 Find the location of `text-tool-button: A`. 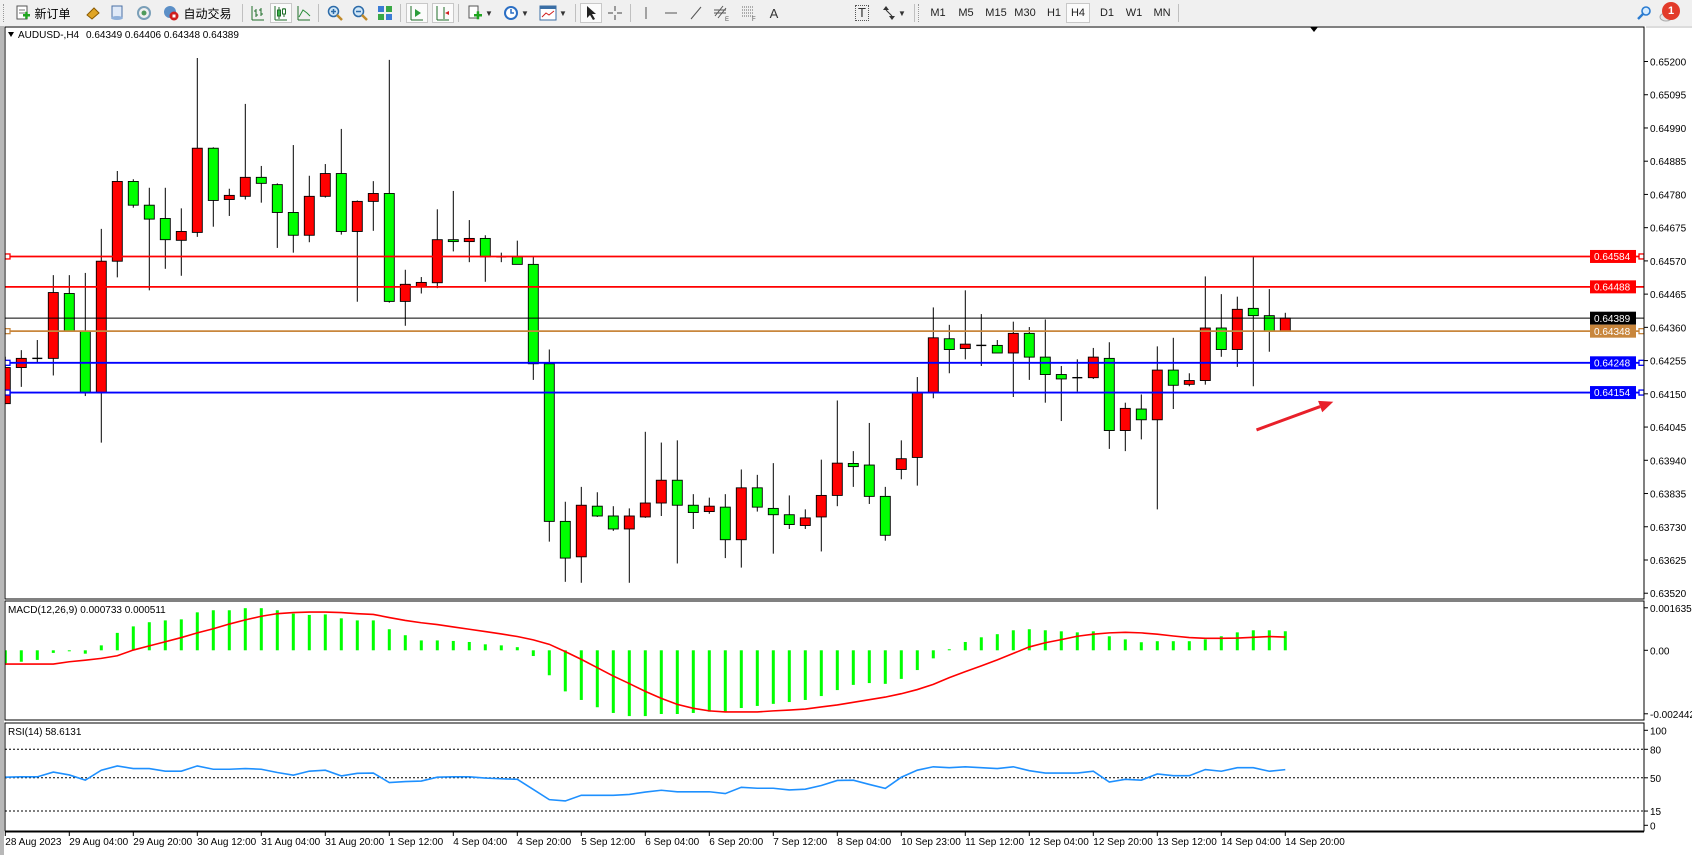

text-tool-button: A is located at coordinates (774, 13).